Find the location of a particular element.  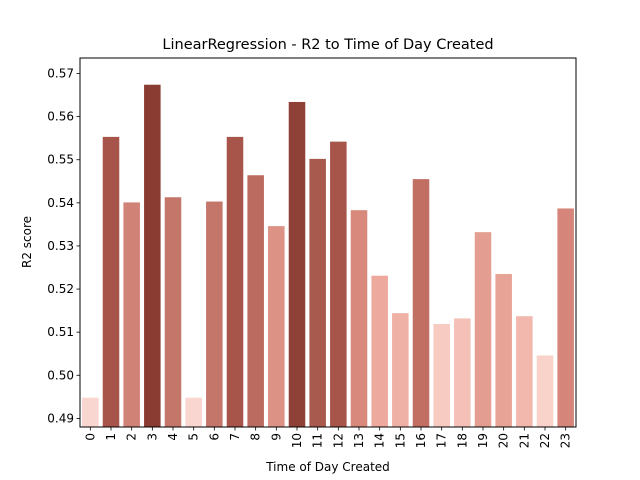

y-tick-label: 0.52 is located at coordinates (60, 289).